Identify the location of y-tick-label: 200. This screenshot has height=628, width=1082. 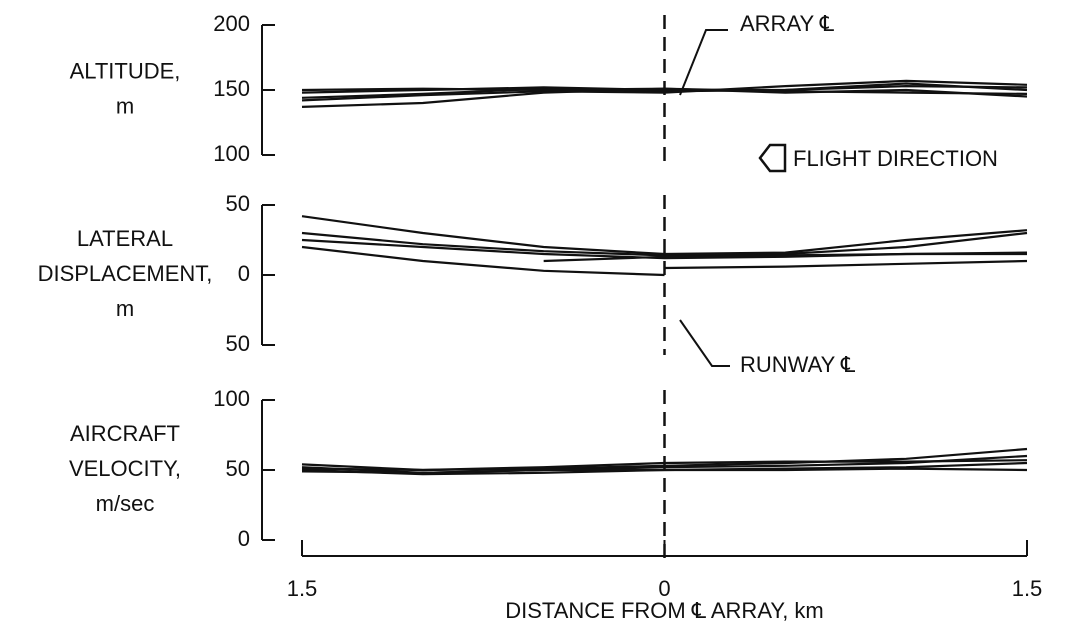
(231, 23).